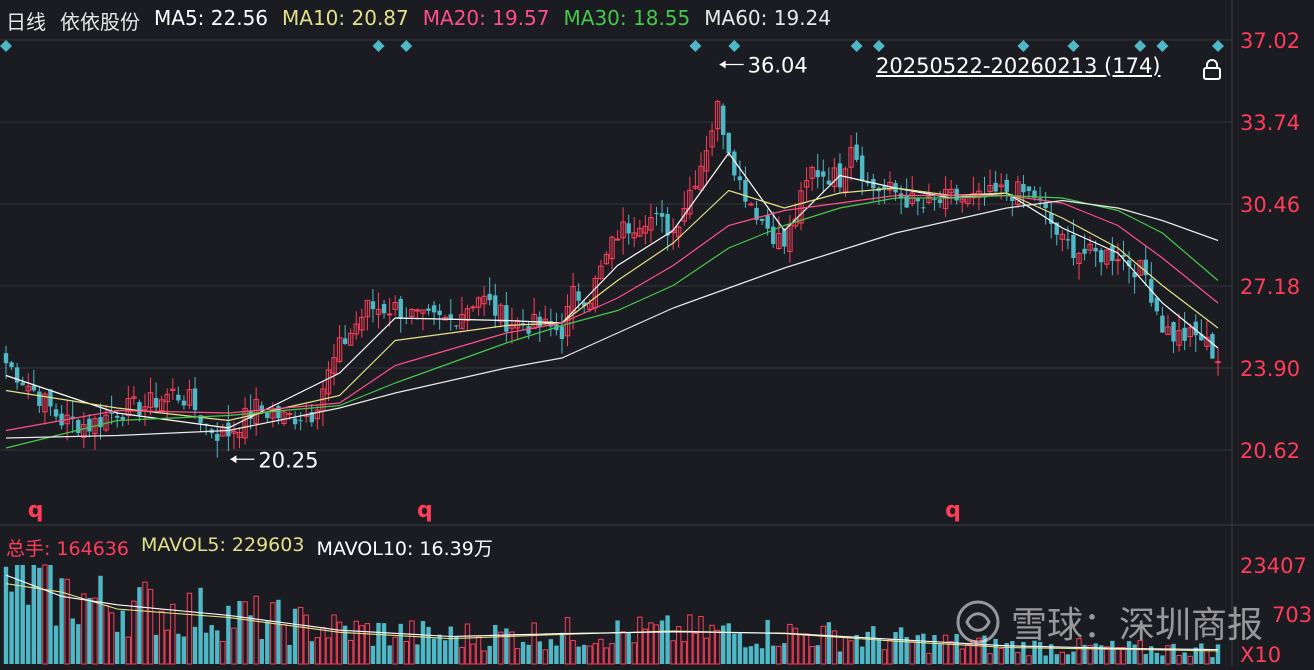  I want to click on y-tick-label: 33.74, so click(1270, 123).